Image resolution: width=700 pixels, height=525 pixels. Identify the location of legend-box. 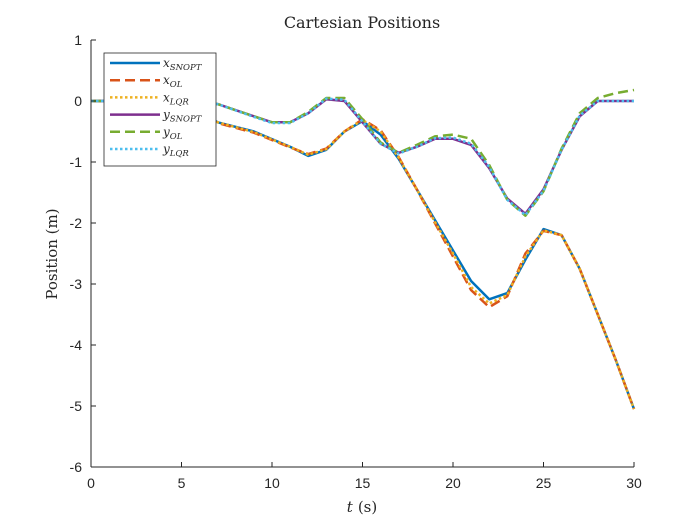
(160, 109).